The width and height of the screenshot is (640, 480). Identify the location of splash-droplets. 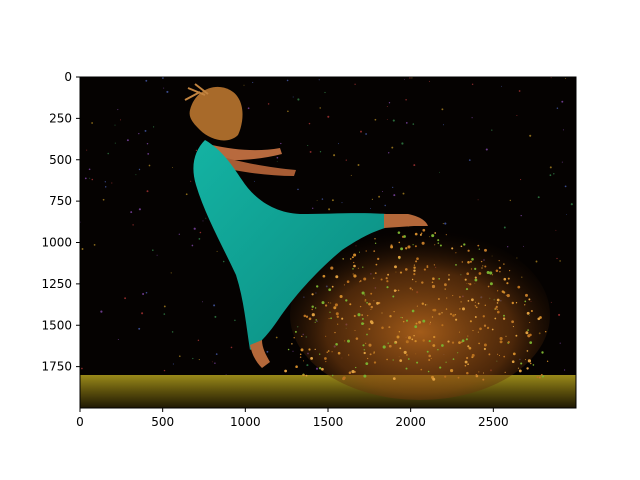
(416, 304).